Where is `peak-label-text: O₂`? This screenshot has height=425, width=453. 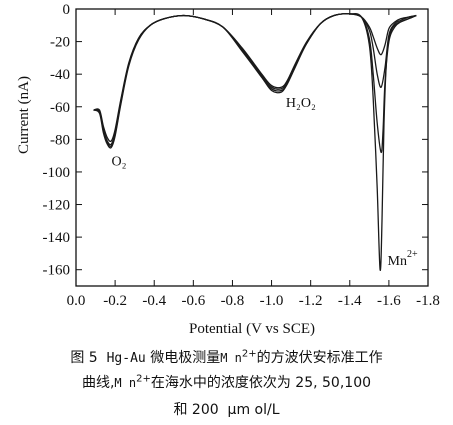 peak-label-text: O₂ is located at coordinates (119, 161).